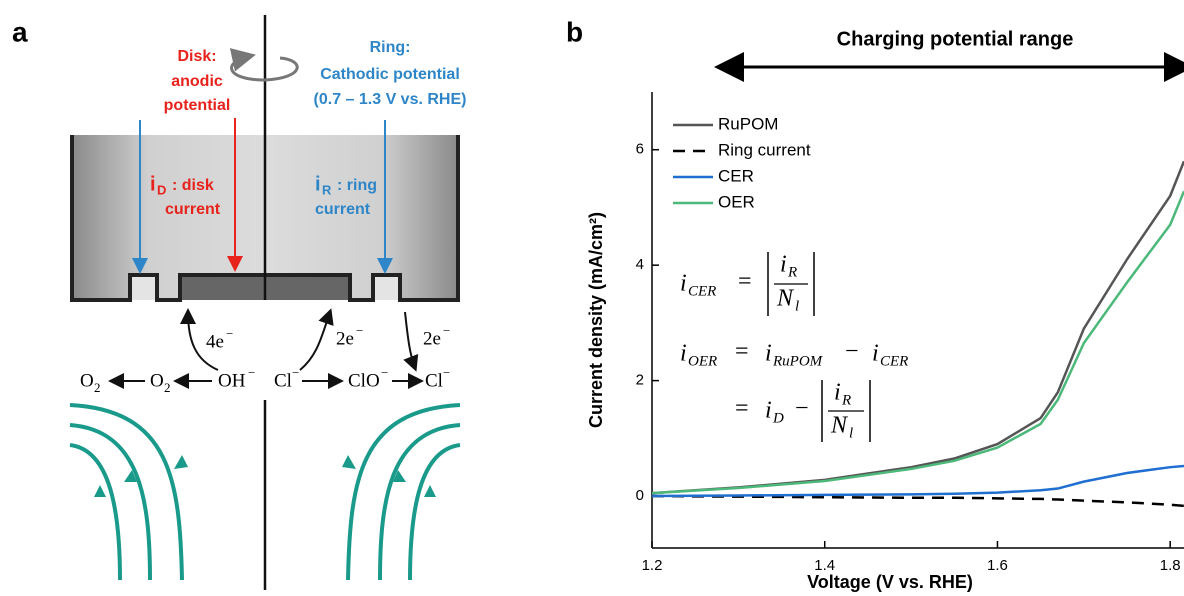  I want to click on rotation-arrow, so click(264, 65).